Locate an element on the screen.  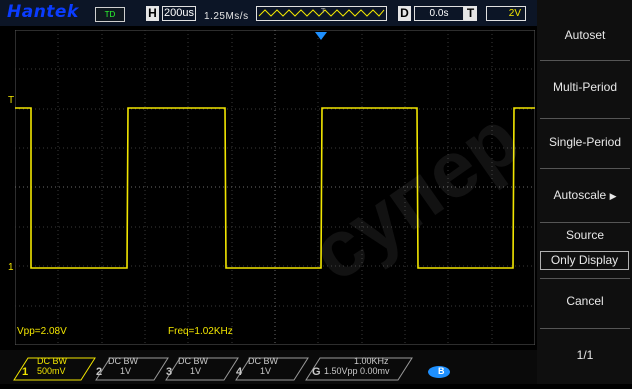
trigger-marker: T is located at coordinates (11, 100).